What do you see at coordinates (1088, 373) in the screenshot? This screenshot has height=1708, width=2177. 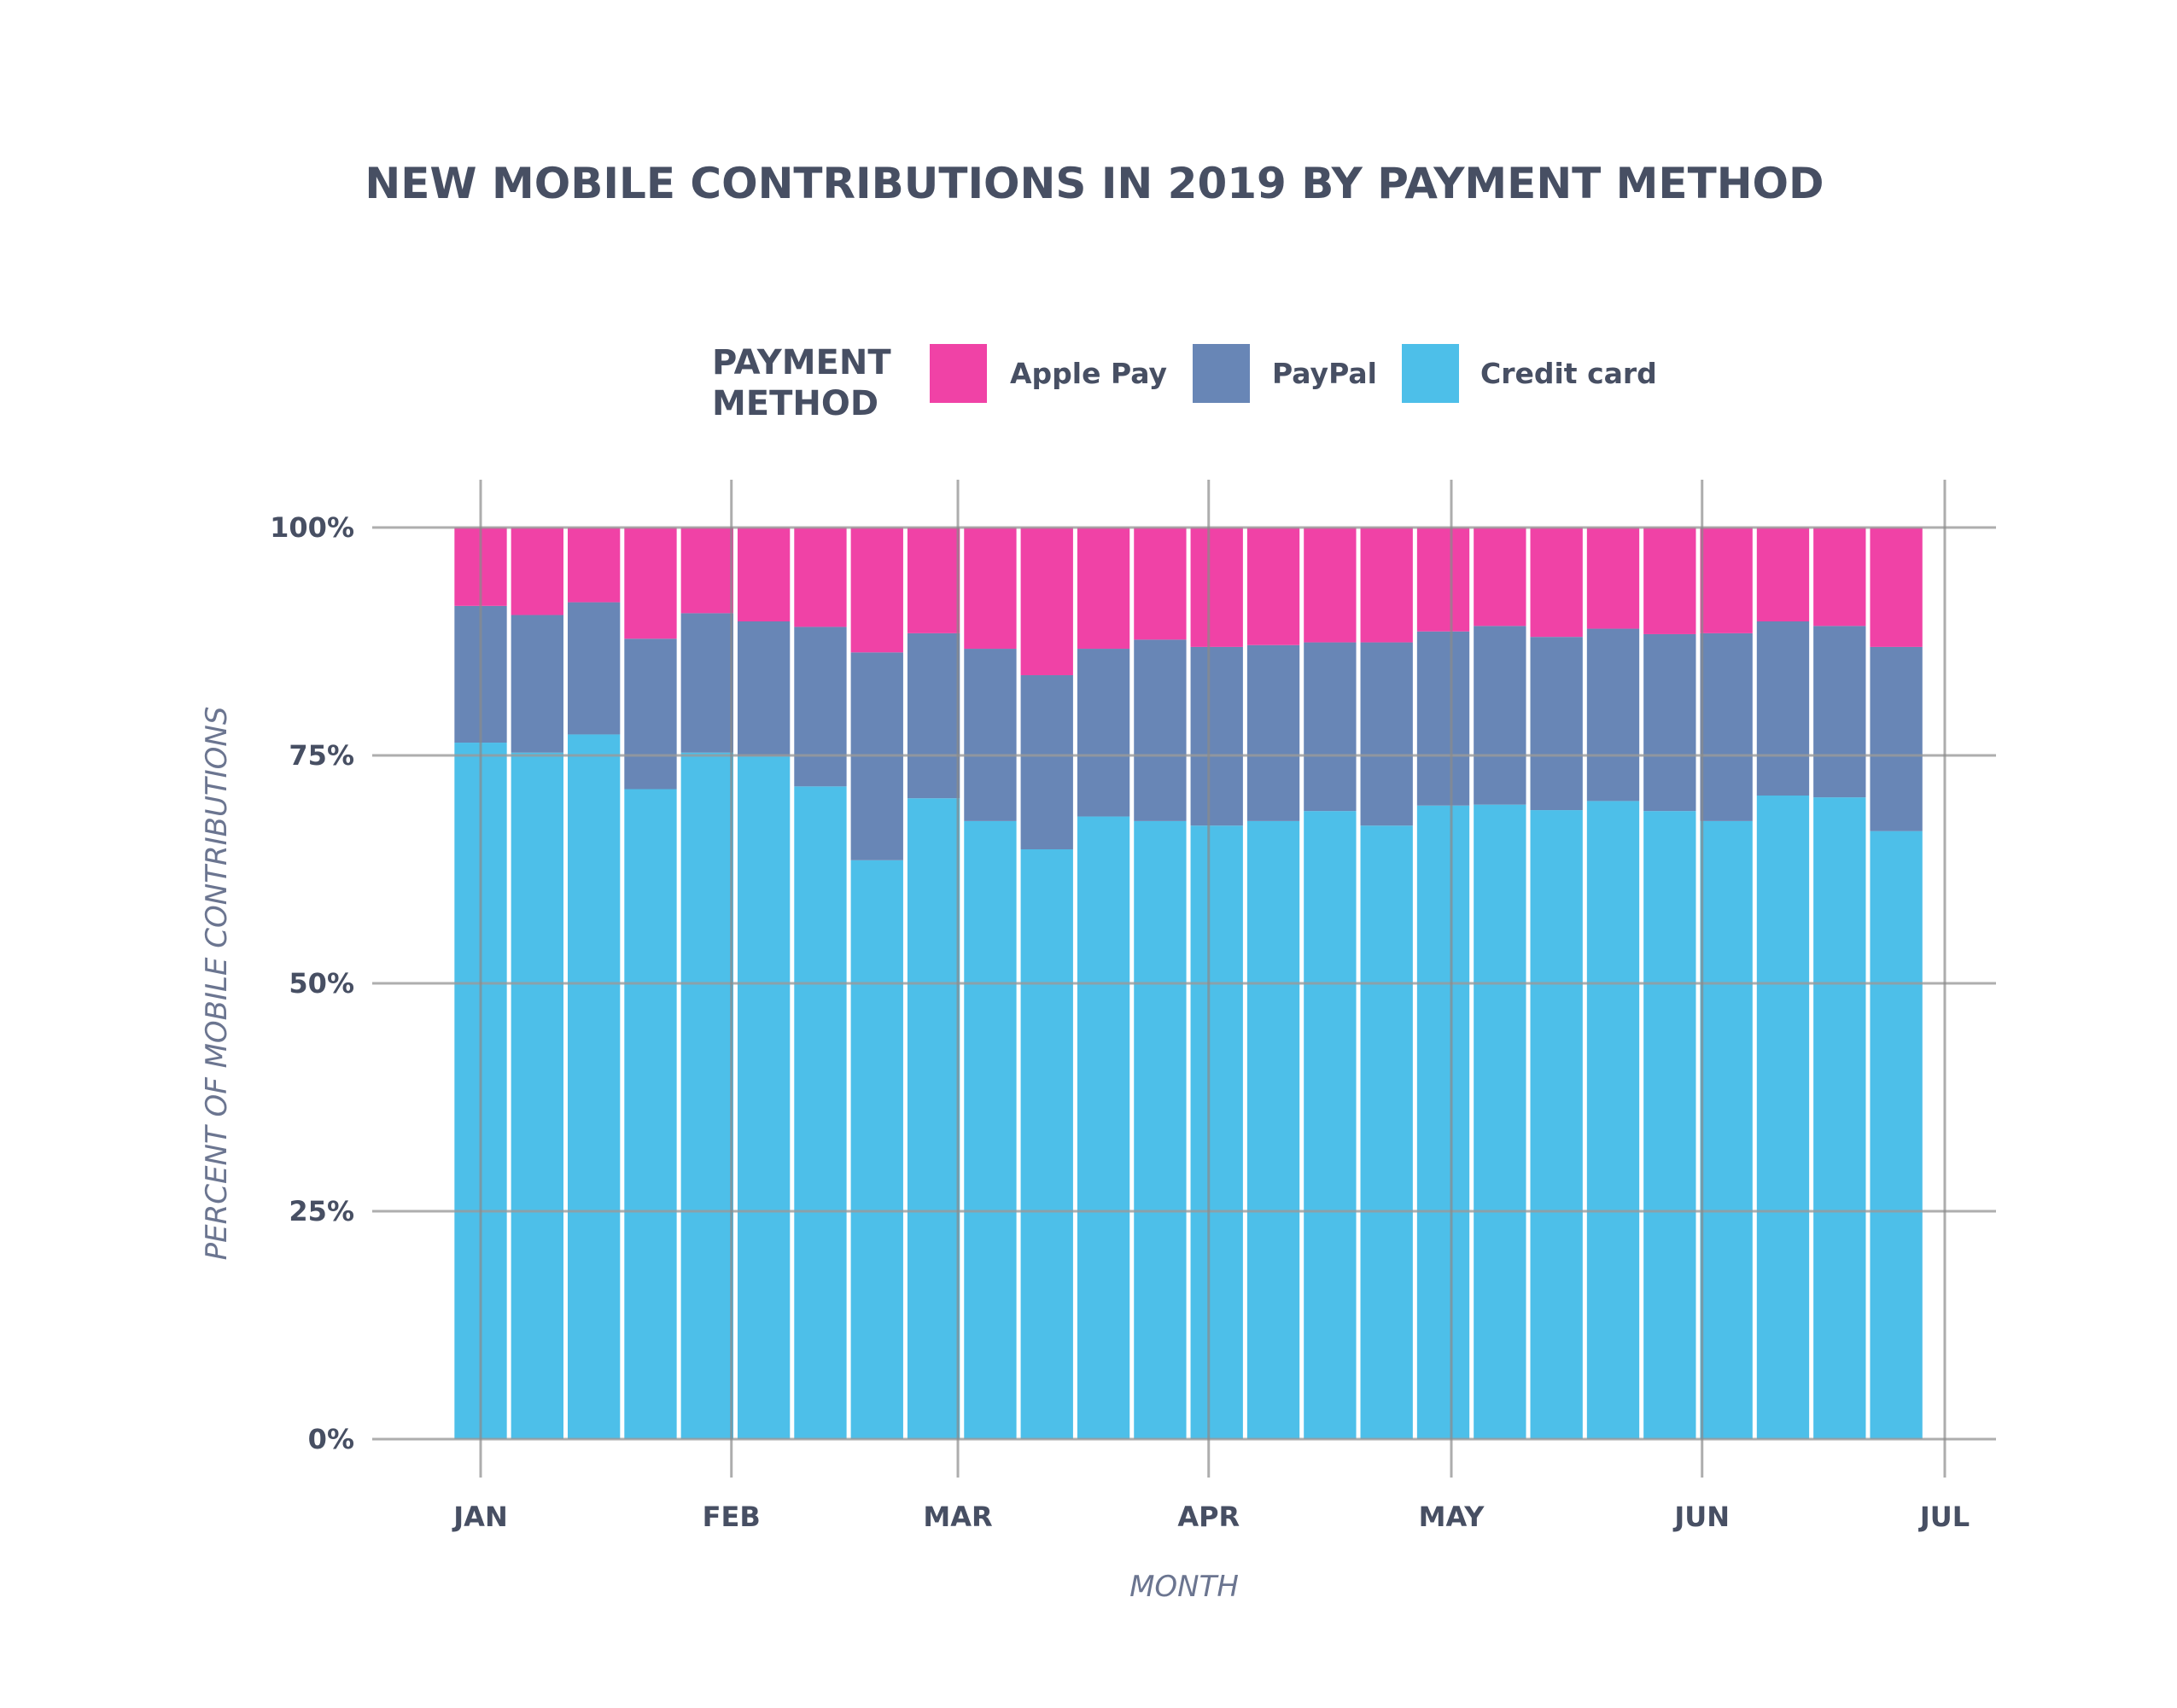 I see `legend-label-apple-pay: Apple Pay` at bounding box center [1088, 373].